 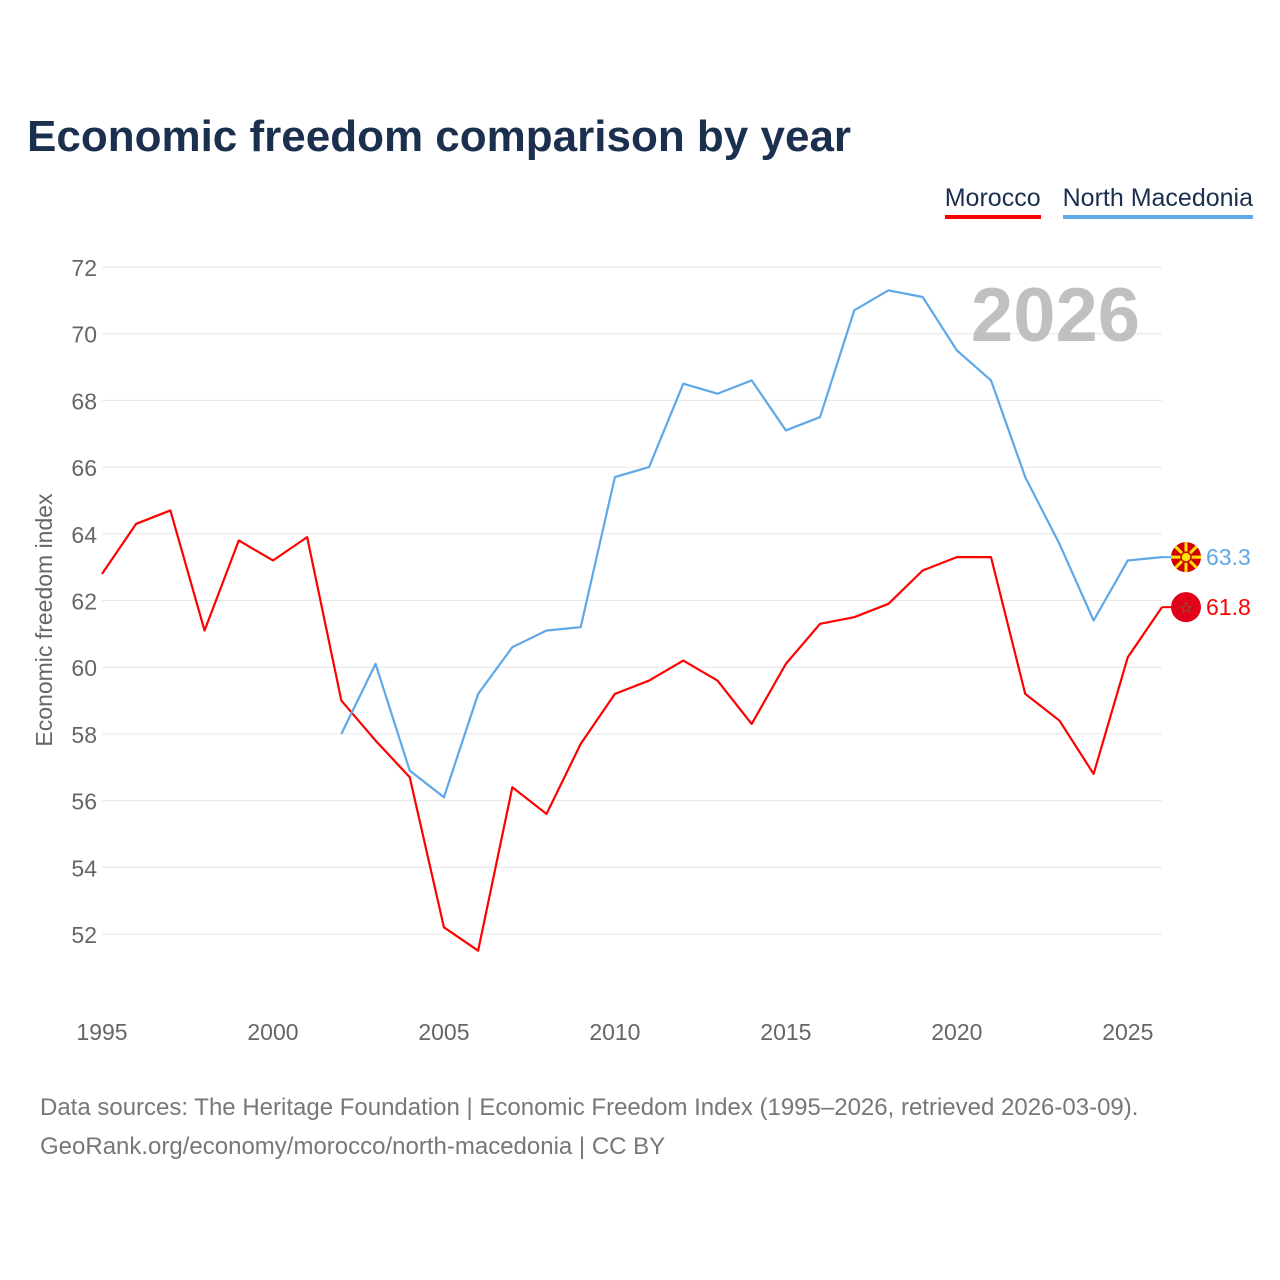 I want to click on y-tick-label: 68, so click(x=84, y=401).